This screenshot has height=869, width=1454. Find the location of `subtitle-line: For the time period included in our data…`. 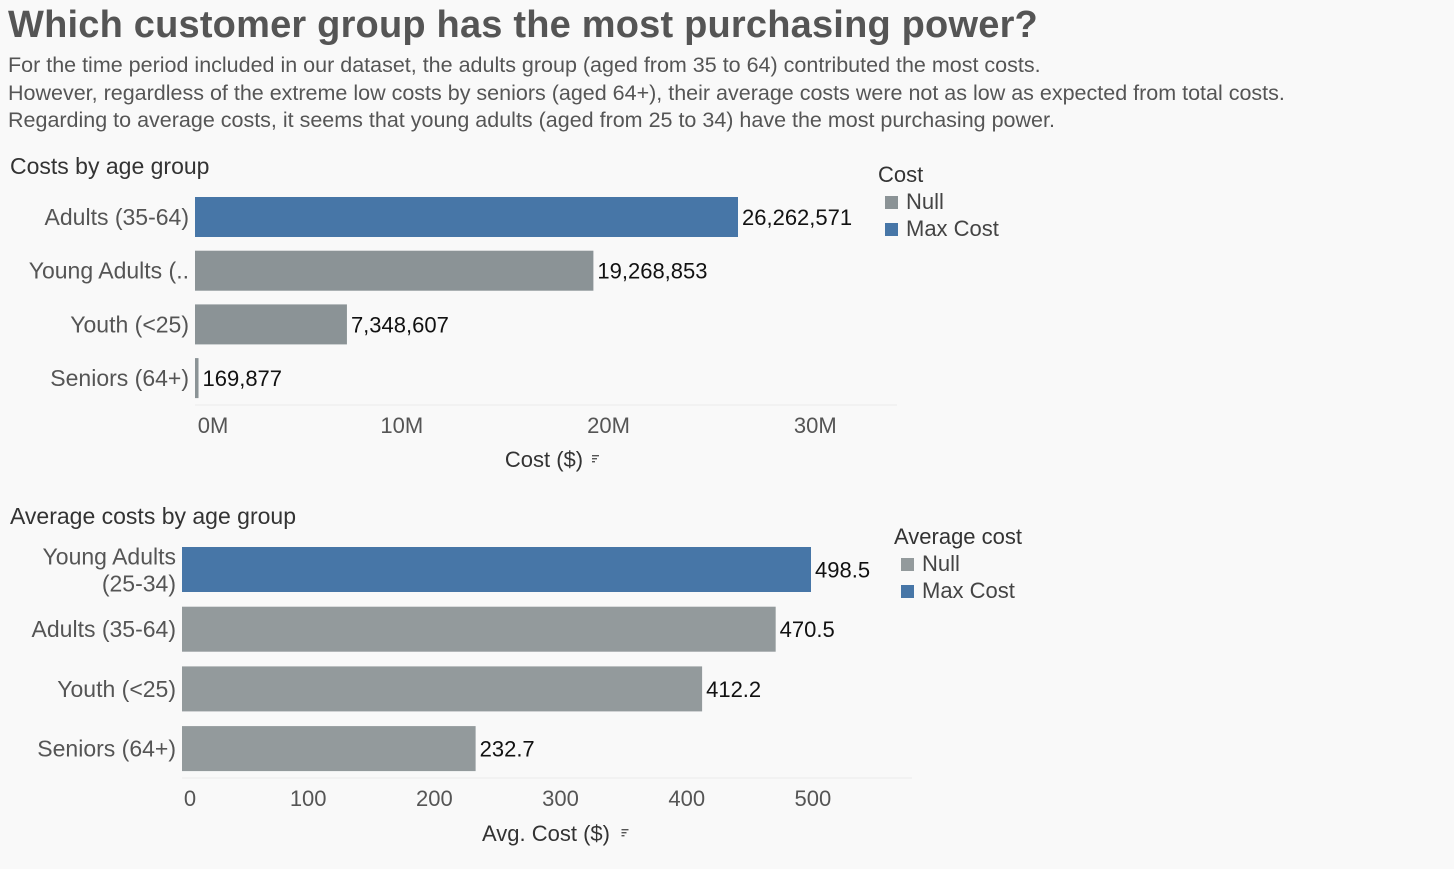

subtitle-line: For the time period included in our data… is located at coordinates (524, 65).